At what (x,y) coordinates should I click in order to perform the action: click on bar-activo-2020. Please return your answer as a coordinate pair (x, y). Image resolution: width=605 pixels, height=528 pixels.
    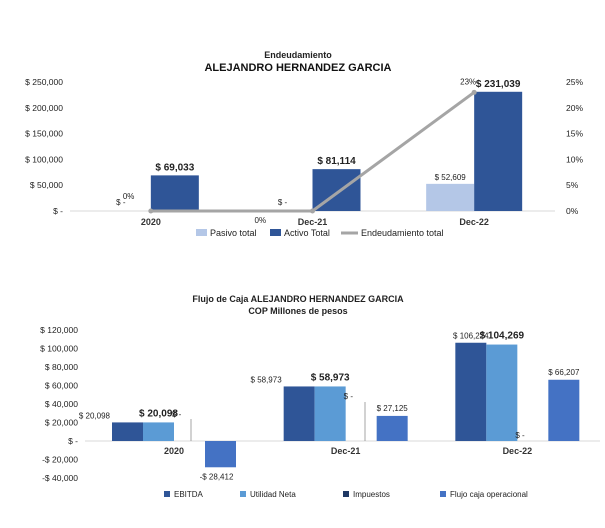
    Looking at the image, I should click on (174, 193).